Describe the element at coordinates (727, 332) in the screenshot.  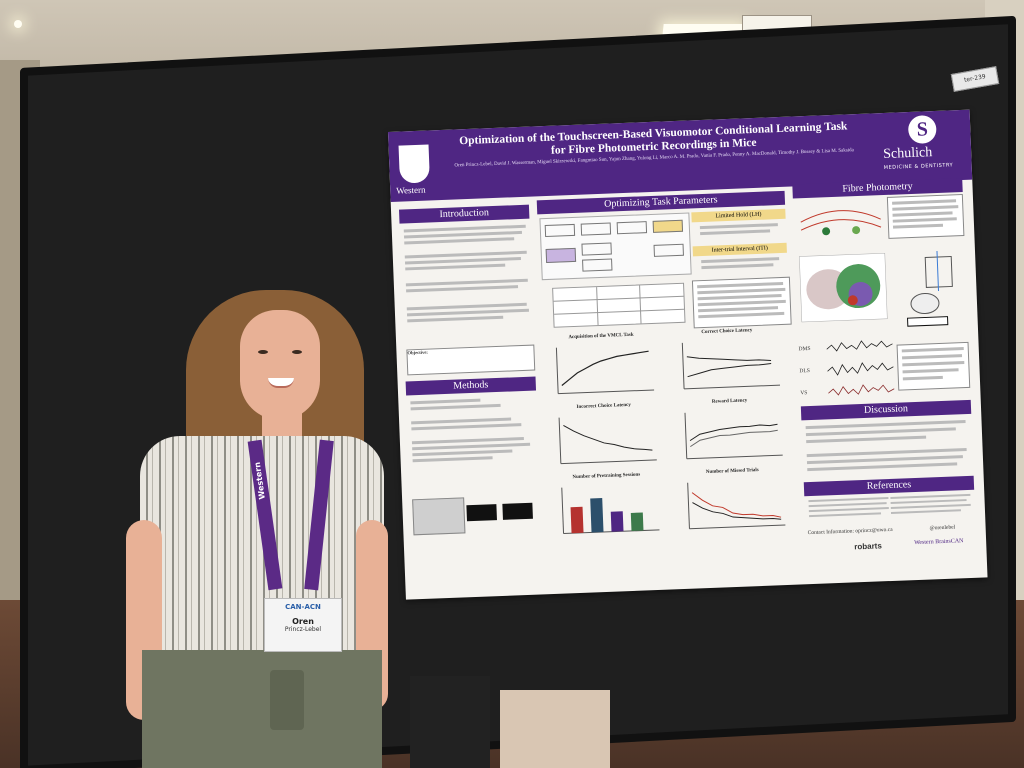
I see `plot-title-correct-latency: Correct Choice Latency` at that location.